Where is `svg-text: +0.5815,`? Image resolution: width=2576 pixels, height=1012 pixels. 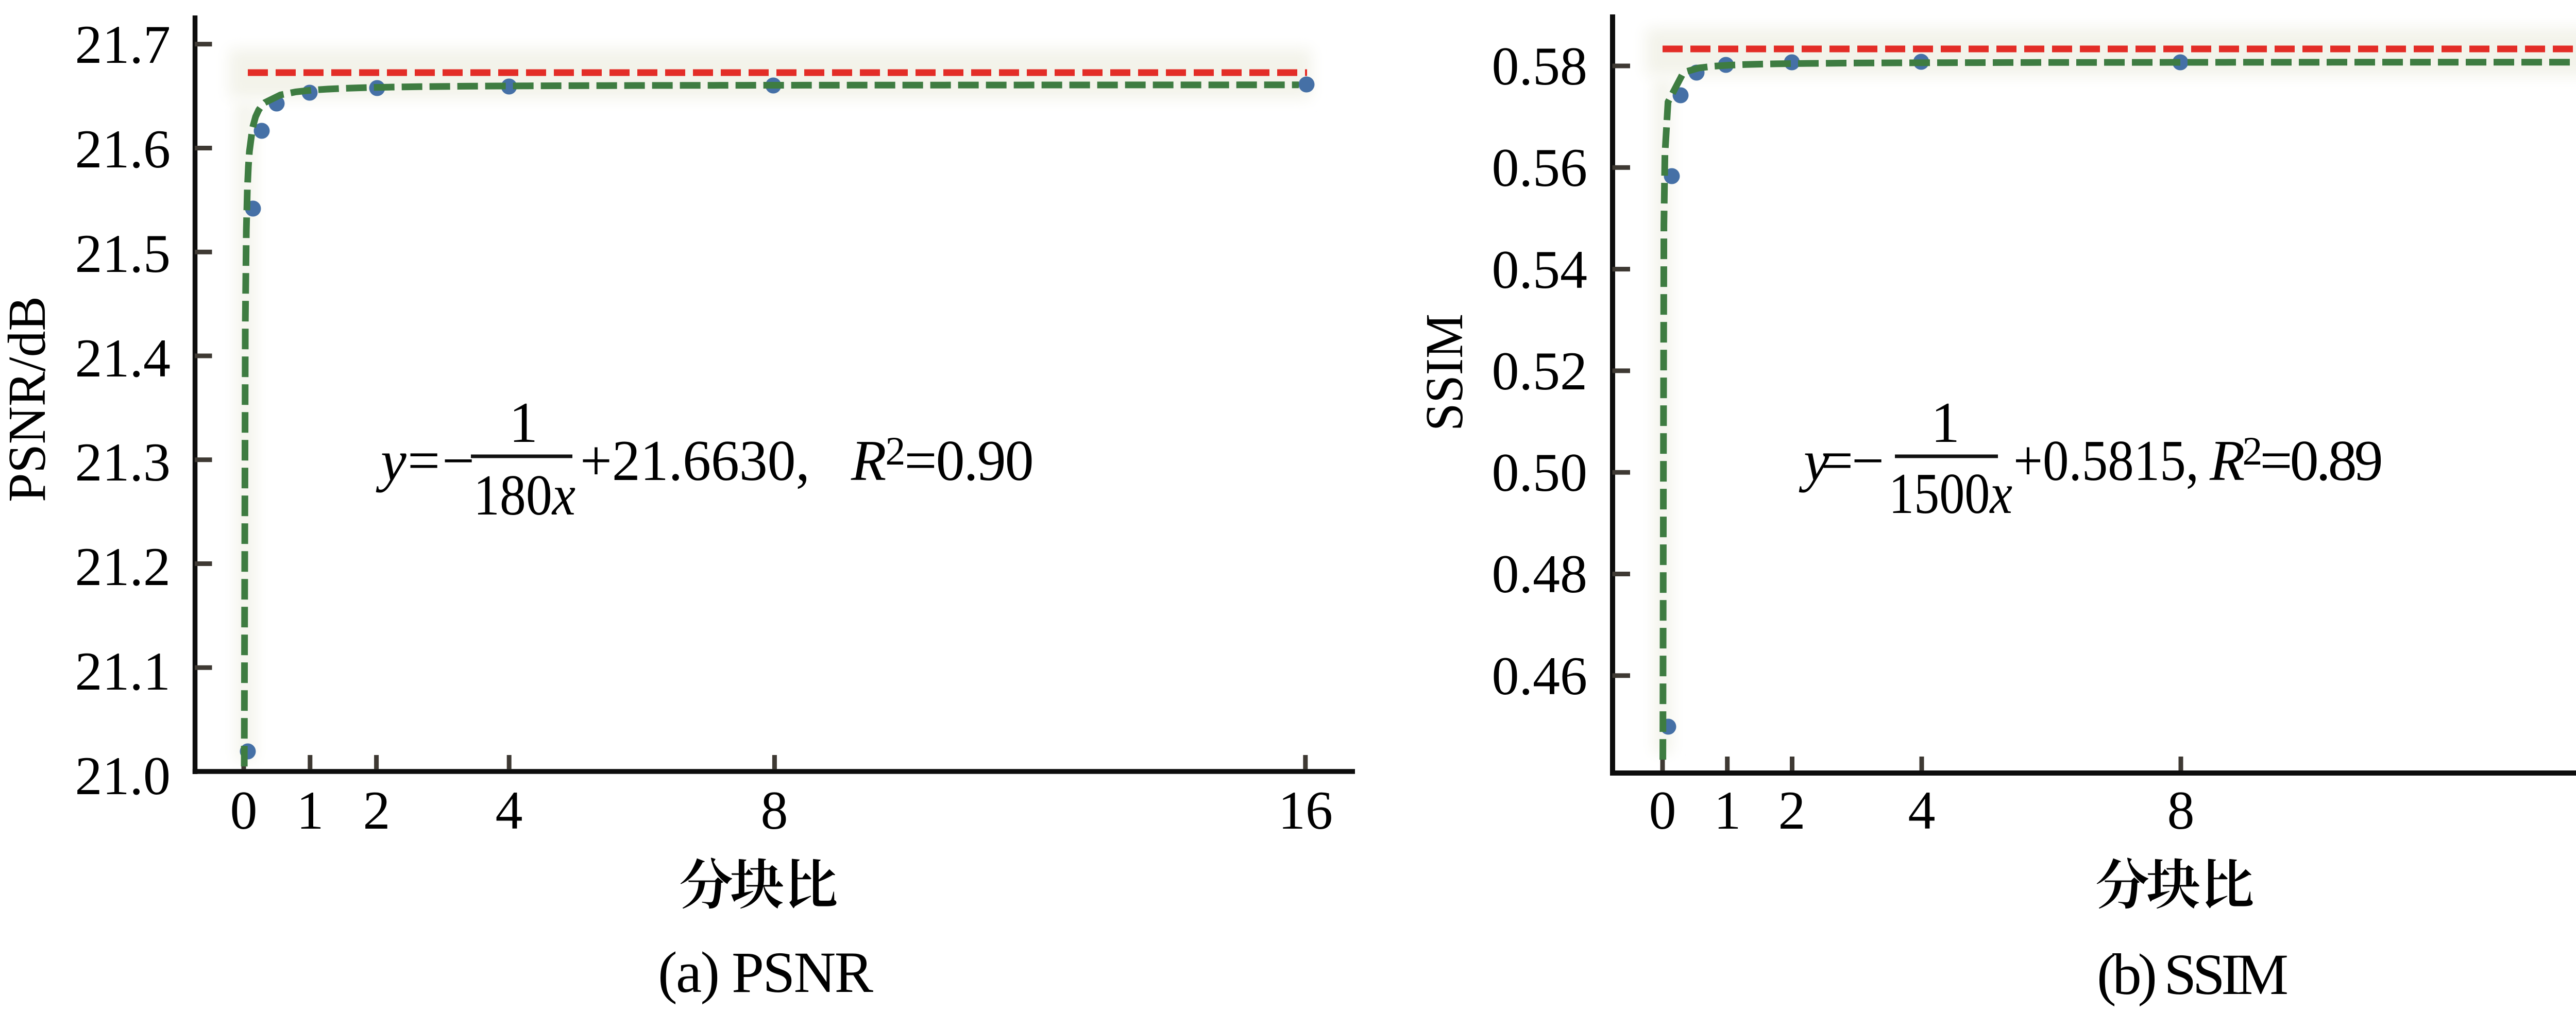
svg-text: +0.5815, is located at coordinates (2106, 461).